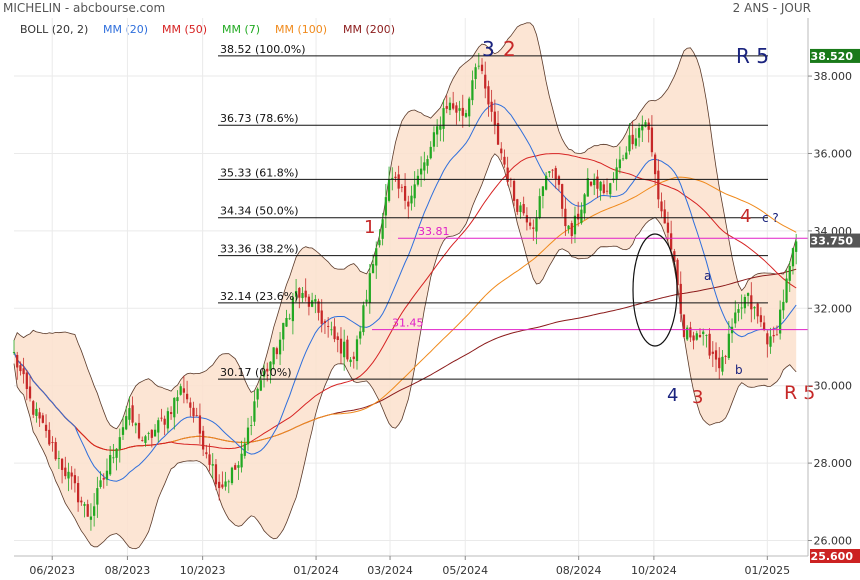 The height and width of the screenshot is (580, 860). I want to click on fib-label: 38.52 (100.0%), so click(263, 49).